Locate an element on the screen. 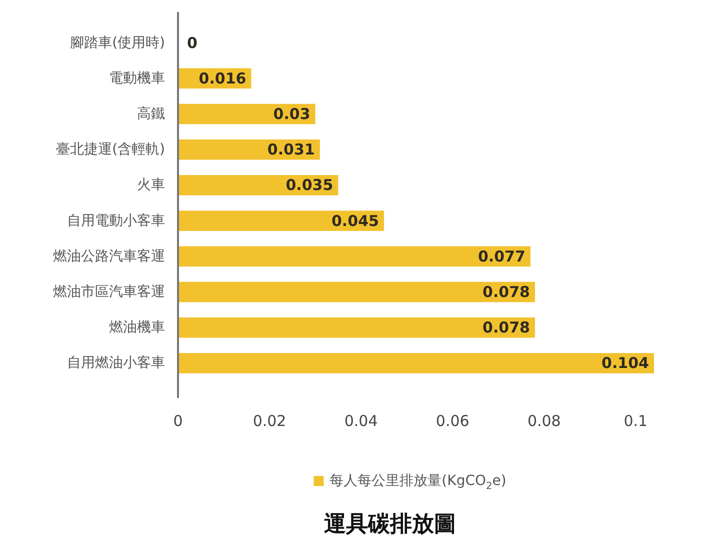  x-tick-label: 0 is located at coordinates (178, 421).